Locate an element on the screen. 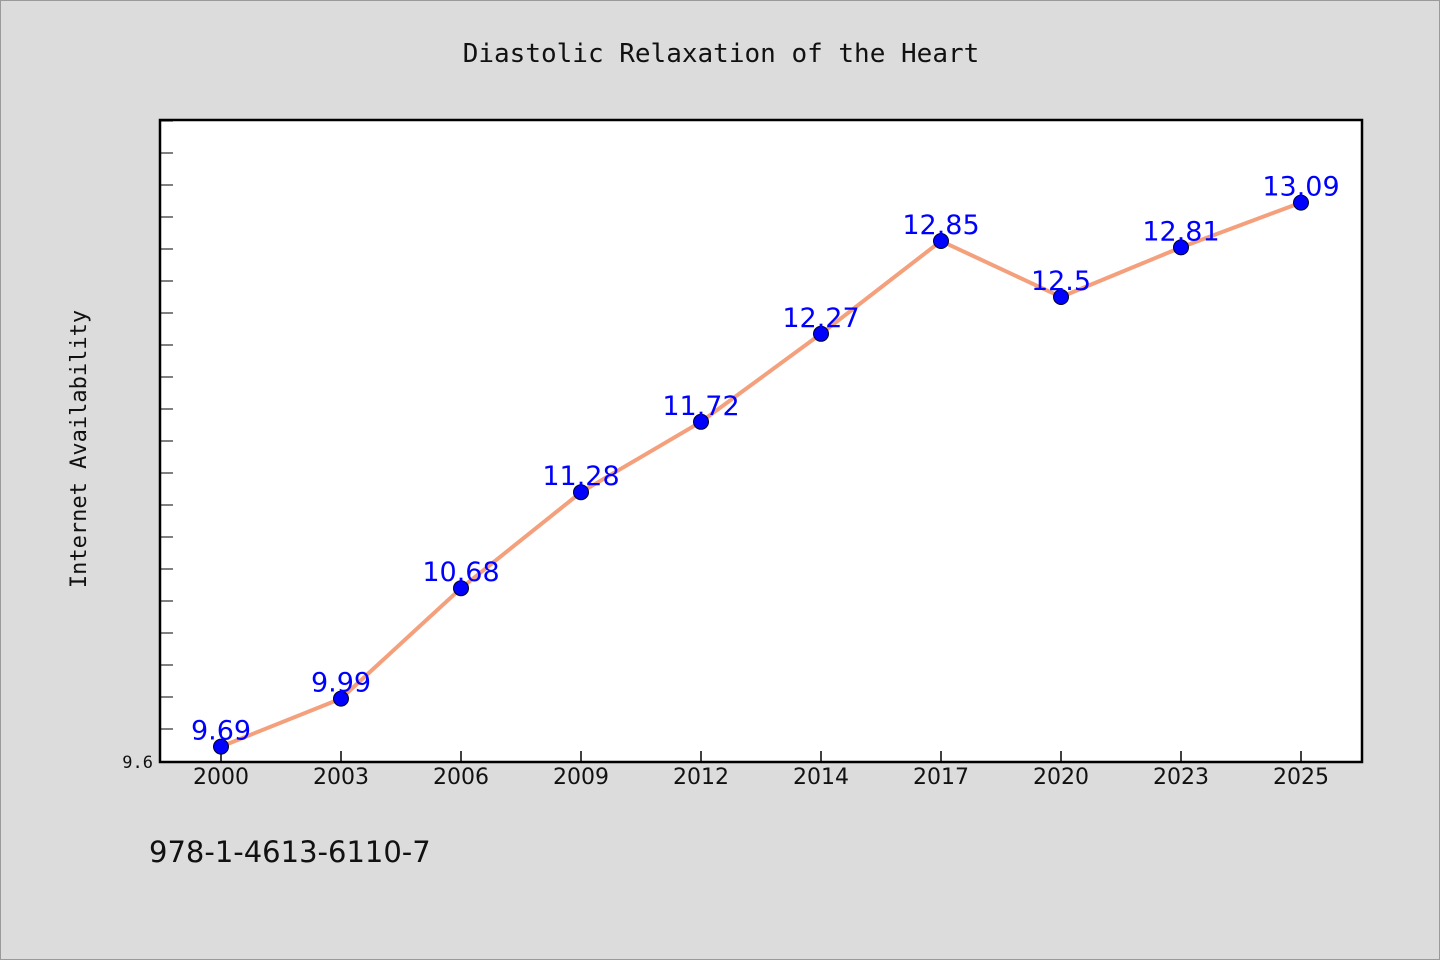 This screenshot has width=1440, height=960. x-tick-label: 2020 is located at coordinates (1061, 777).